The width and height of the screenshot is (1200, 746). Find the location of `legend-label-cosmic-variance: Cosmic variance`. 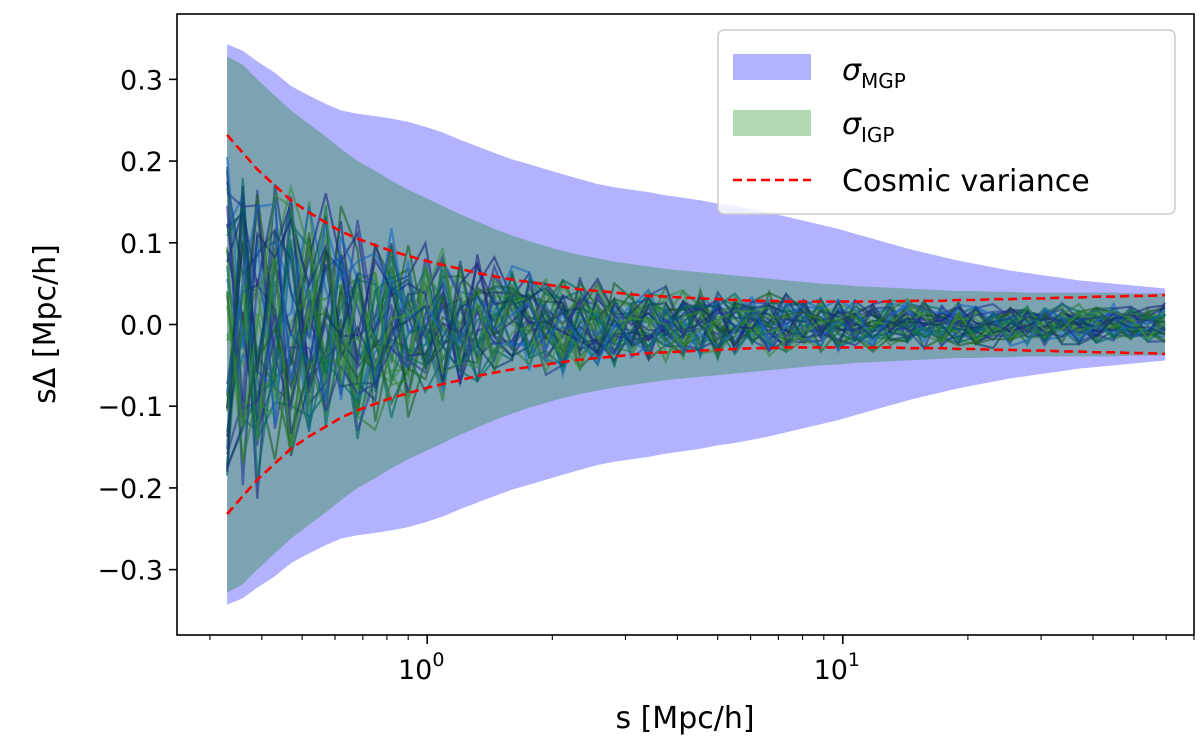

legend-label-cosmic-variance: Cosmic variance is located at coordinates (966, 181).